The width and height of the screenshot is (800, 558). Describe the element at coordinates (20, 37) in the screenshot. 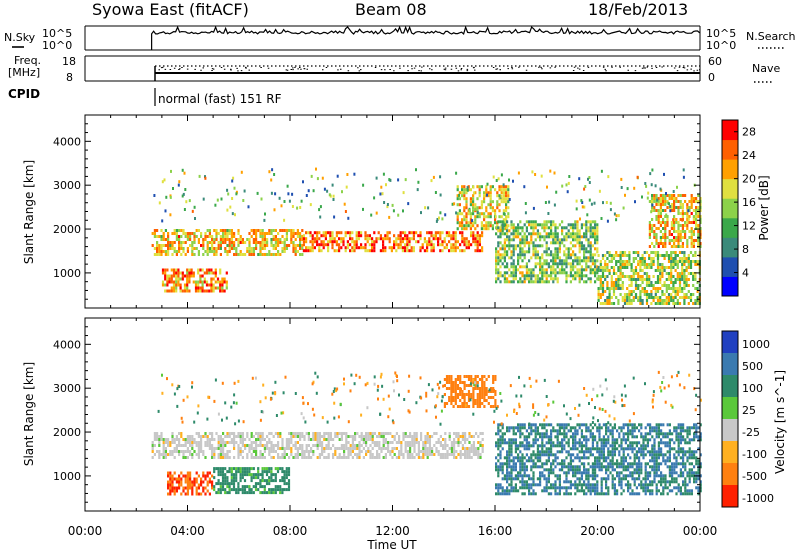

I see `nsky-label: N.Sky` at that location.